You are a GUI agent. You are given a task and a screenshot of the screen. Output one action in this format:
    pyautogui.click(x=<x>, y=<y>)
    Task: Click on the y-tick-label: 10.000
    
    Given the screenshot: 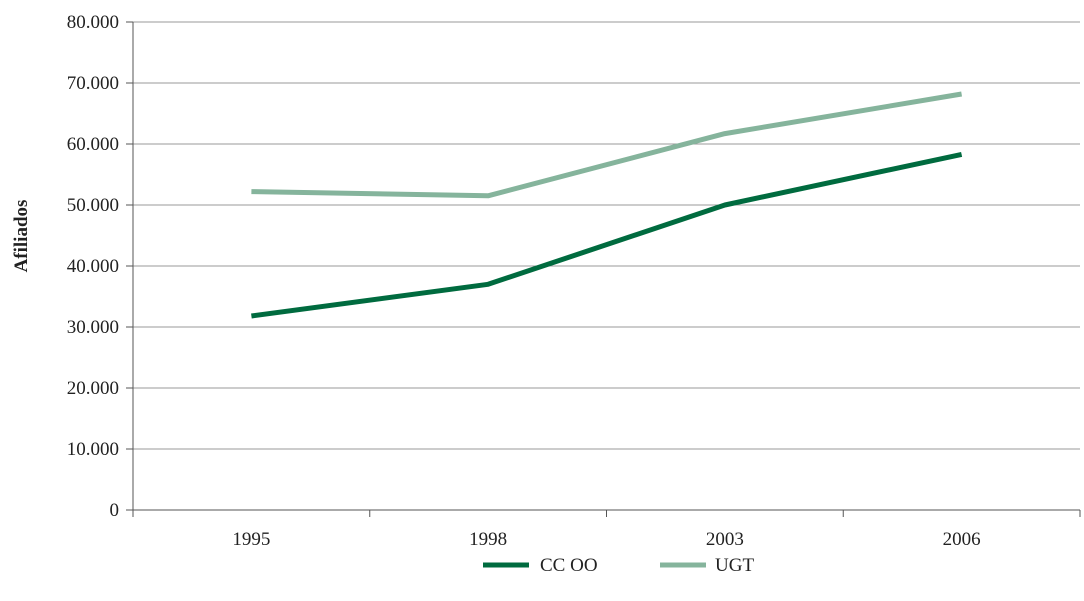 What is the action you would take?
    pyautogui.click(x=93, y=449)
    